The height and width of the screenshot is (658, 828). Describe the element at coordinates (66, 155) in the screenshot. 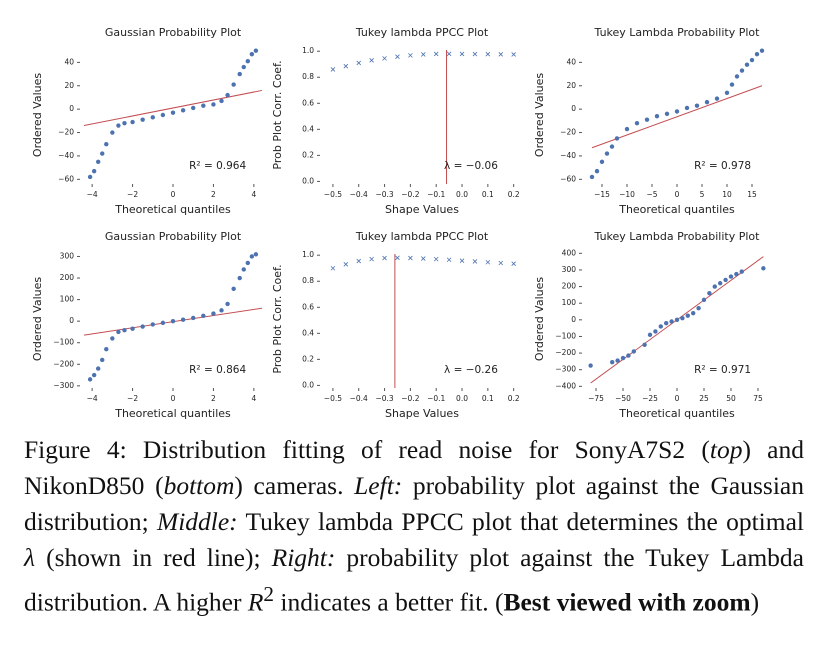

I see `y-tick-label: −40` at that location.